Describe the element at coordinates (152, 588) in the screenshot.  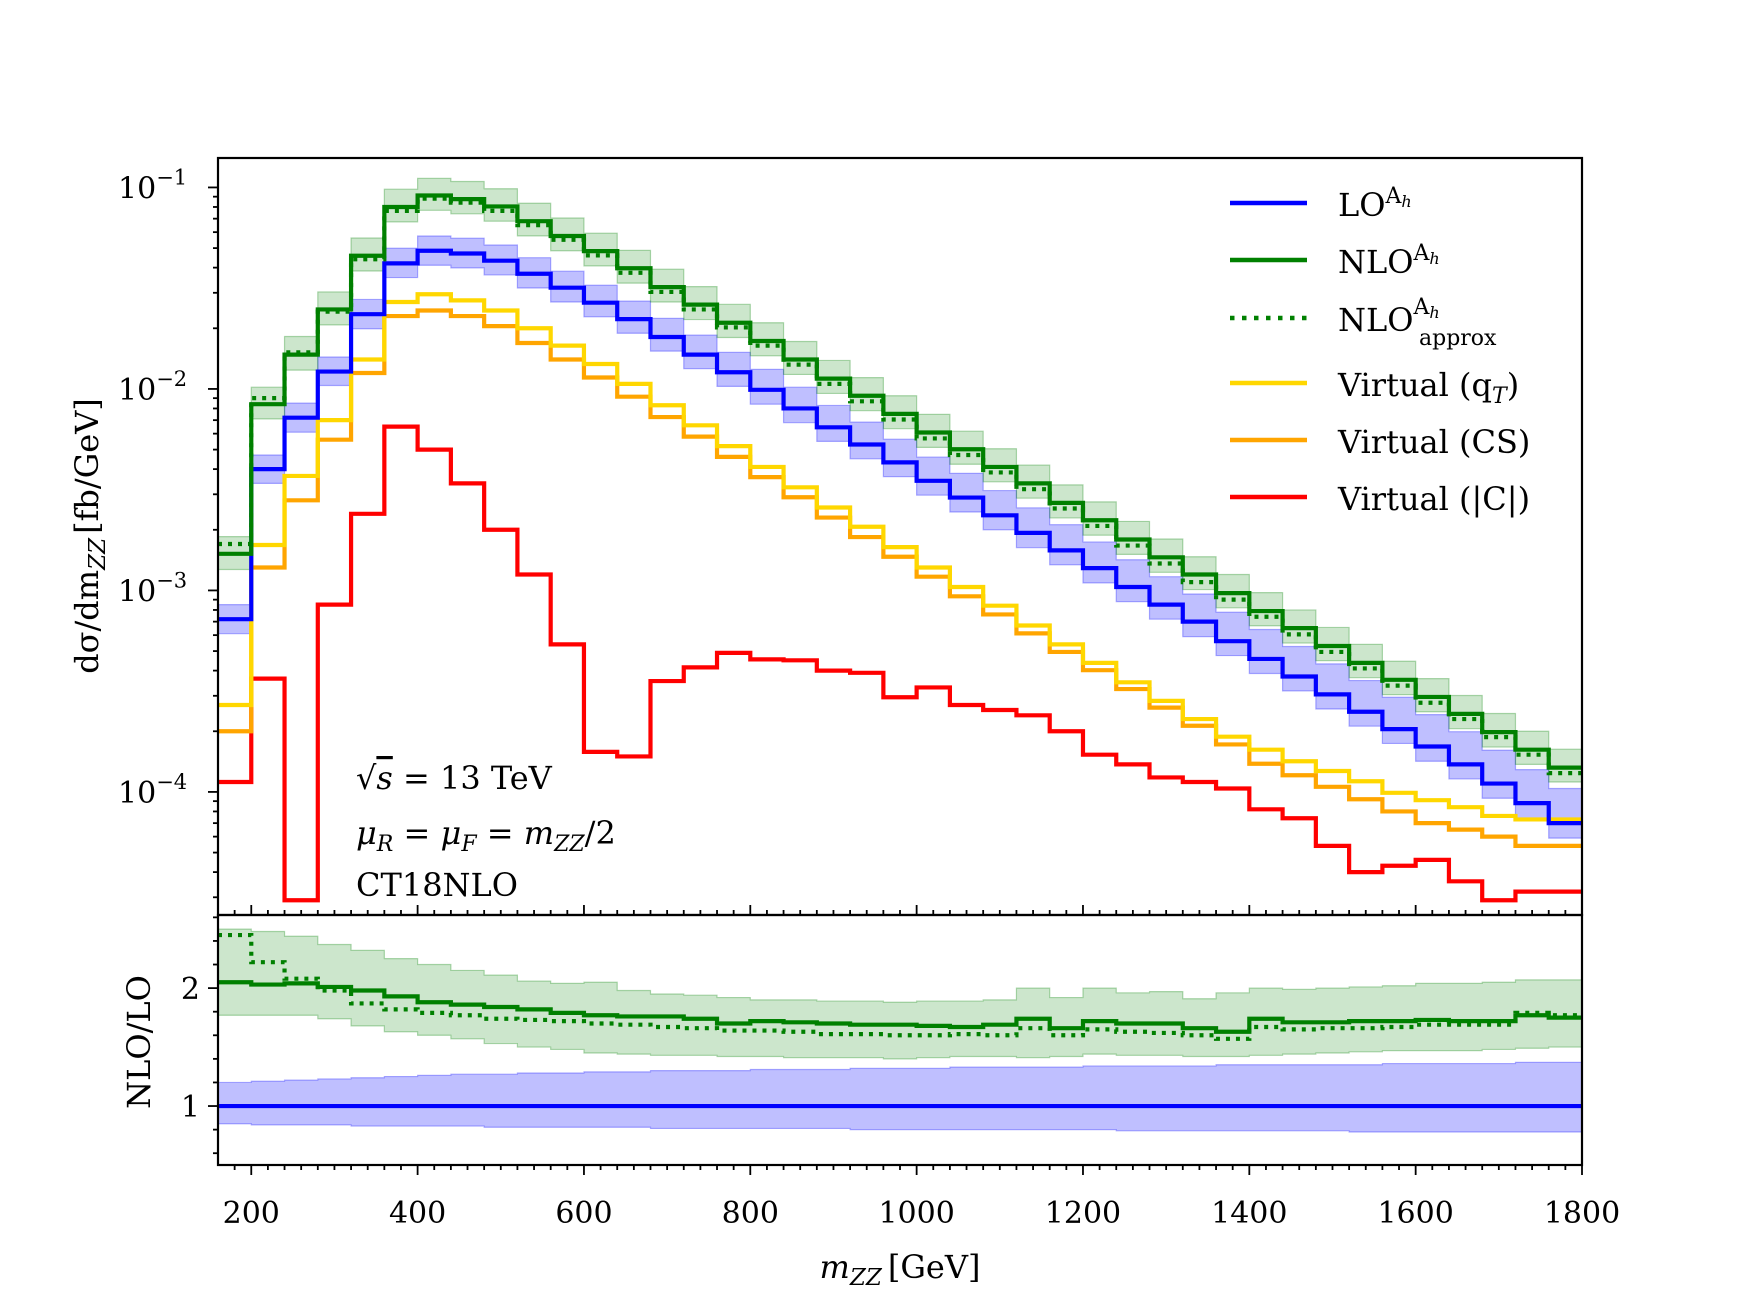
I see `main-y-tick-label: 10⁻³` at that location.